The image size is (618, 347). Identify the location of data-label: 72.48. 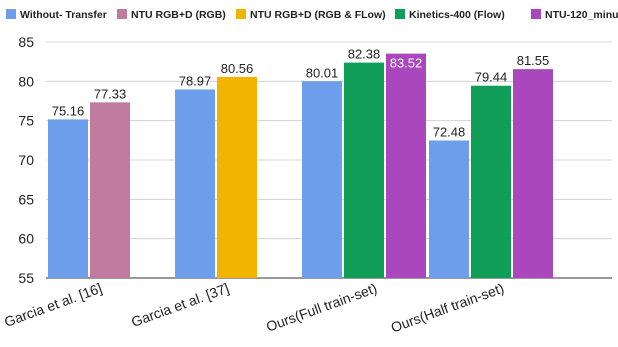
(449, 131).